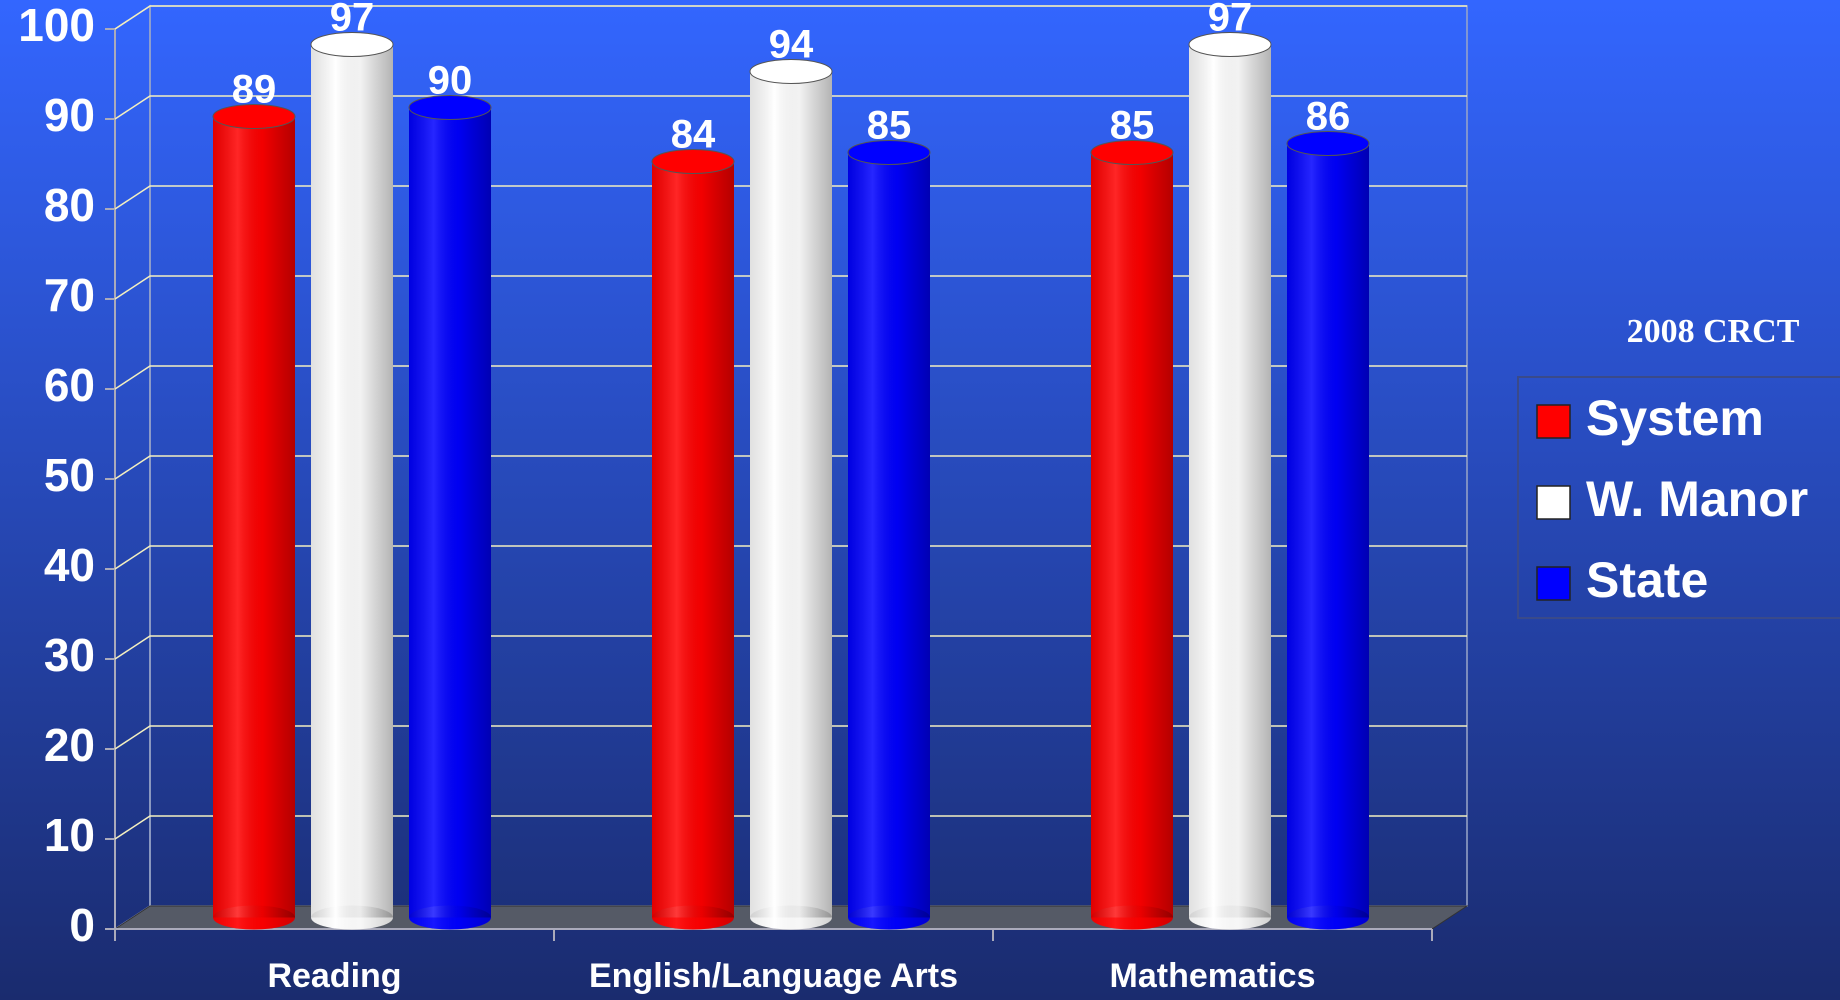 This screenshot has width=1840, height=1000. I want to click on y-tick-label: 80, so click(69, 205).